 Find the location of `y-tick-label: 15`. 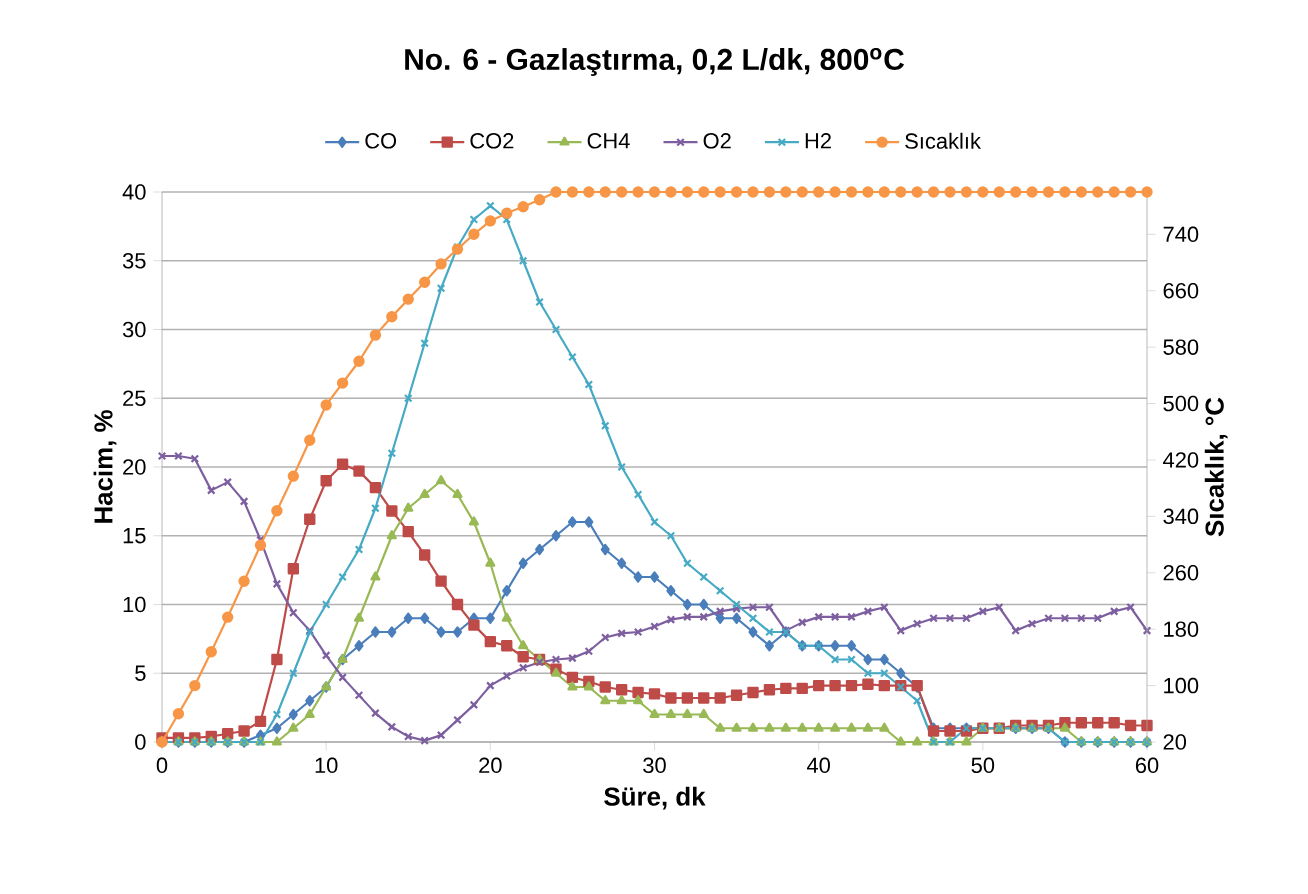

y-tick-label: 15 is located at coordinates (134, 536).